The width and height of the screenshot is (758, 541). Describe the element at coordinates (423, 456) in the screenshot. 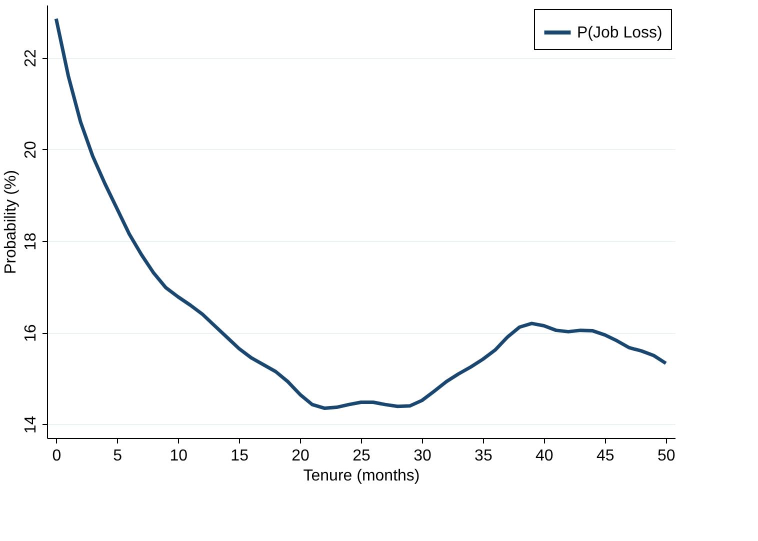

I see `x-tick-label: 30` at that location.